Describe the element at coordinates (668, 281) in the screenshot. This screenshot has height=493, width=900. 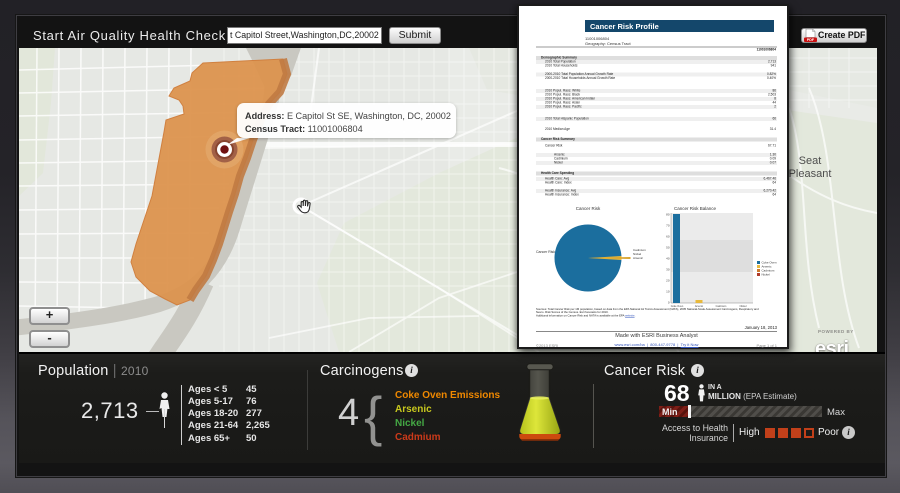
I see `svg-text: 20` at that location.